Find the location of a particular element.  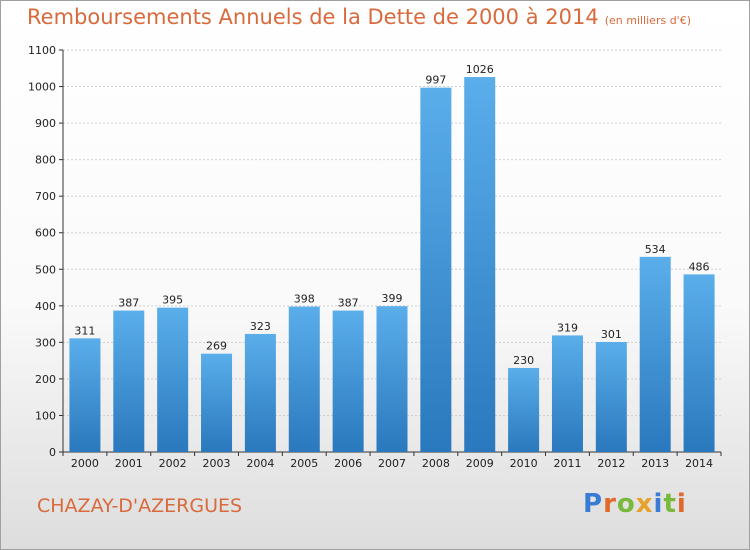

y-tick-label: 400 is located at coordinates (45, 306).